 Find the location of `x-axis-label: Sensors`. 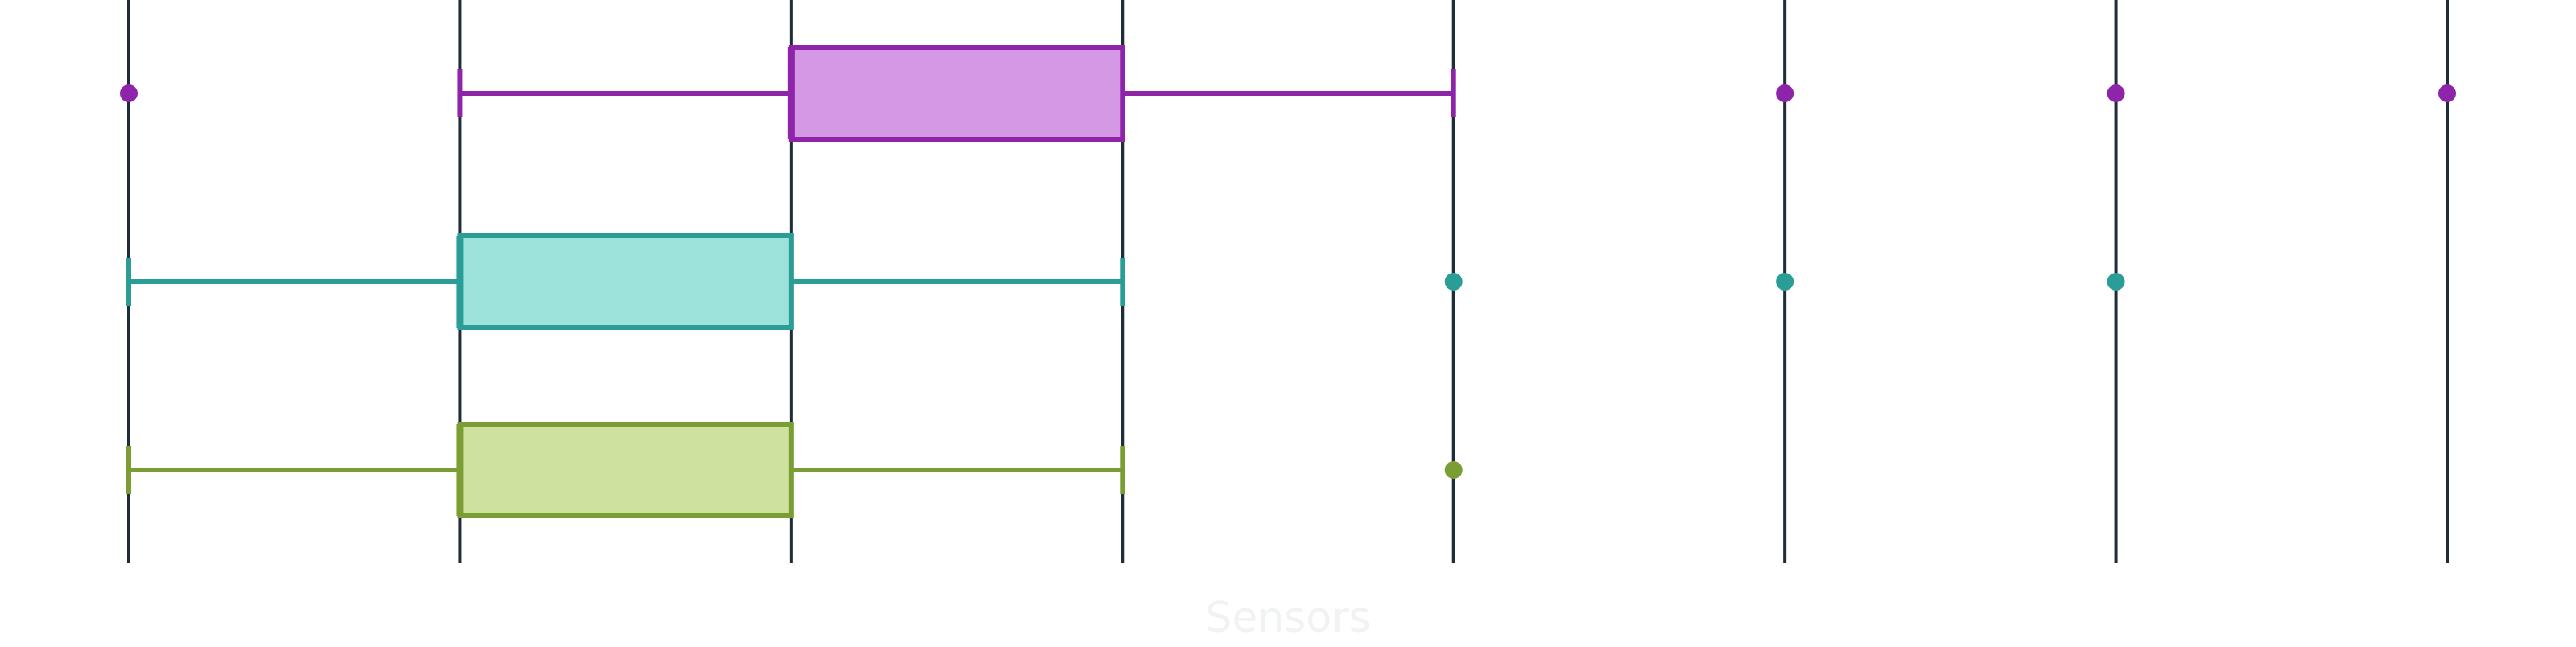

x-axis-label: Sensors is located at coordinates (1287, 618).